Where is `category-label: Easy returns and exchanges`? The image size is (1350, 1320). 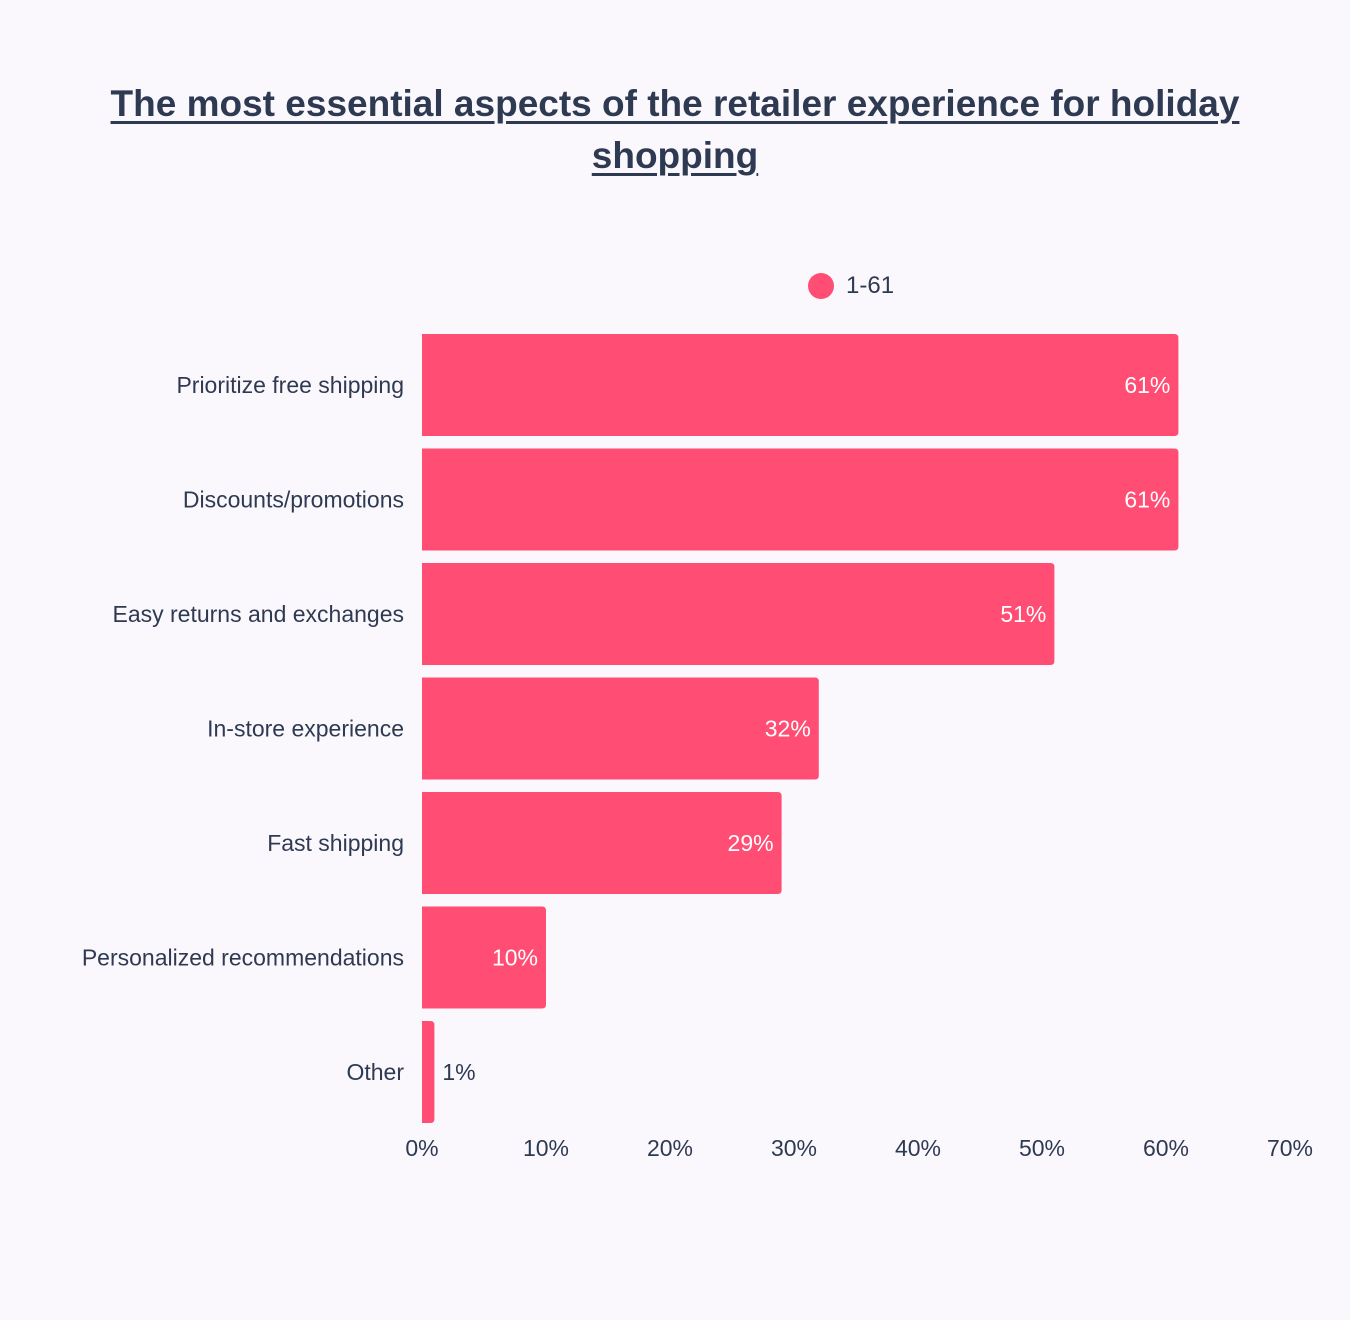
category-label: Easy returns and exchanges is located at coordinates (258, 614).